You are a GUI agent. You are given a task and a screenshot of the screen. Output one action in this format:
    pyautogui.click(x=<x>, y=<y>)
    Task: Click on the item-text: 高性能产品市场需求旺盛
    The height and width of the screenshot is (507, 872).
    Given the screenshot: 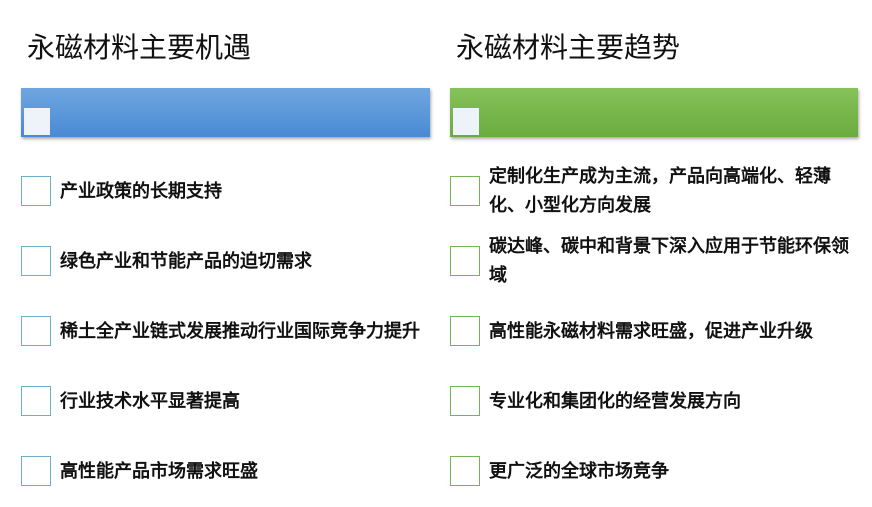 What is the action you would take?
    pyautogui.click(x=159, y=471)
    